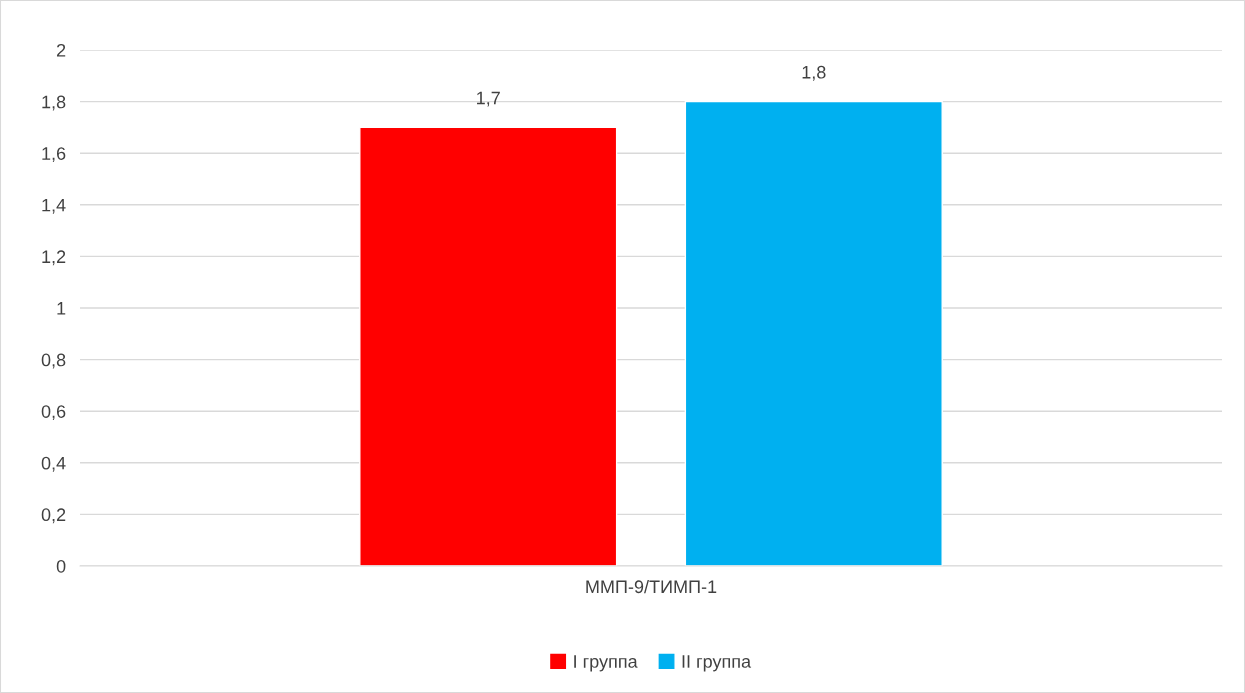  What do you see at coordinates (53, 464) in the screenshot?
I see `y-tick-label: 0,4` at bounding box center [53, 464].